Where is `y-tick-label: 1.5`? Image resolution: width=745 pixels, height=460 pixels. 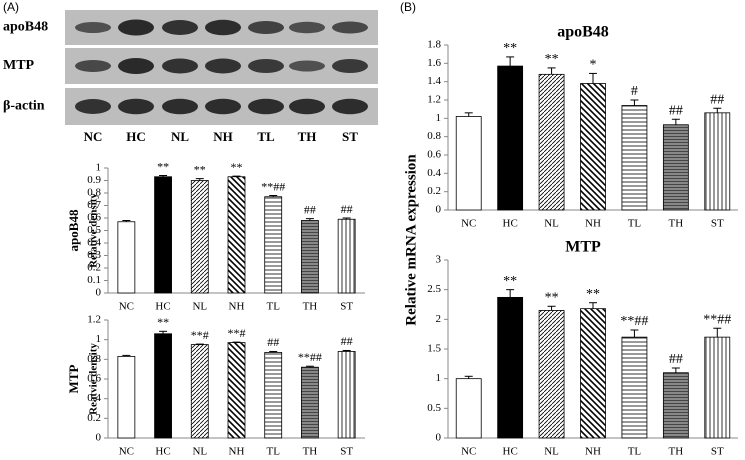
y-tick-label: 1.5 is located at coordinates (434, 349).